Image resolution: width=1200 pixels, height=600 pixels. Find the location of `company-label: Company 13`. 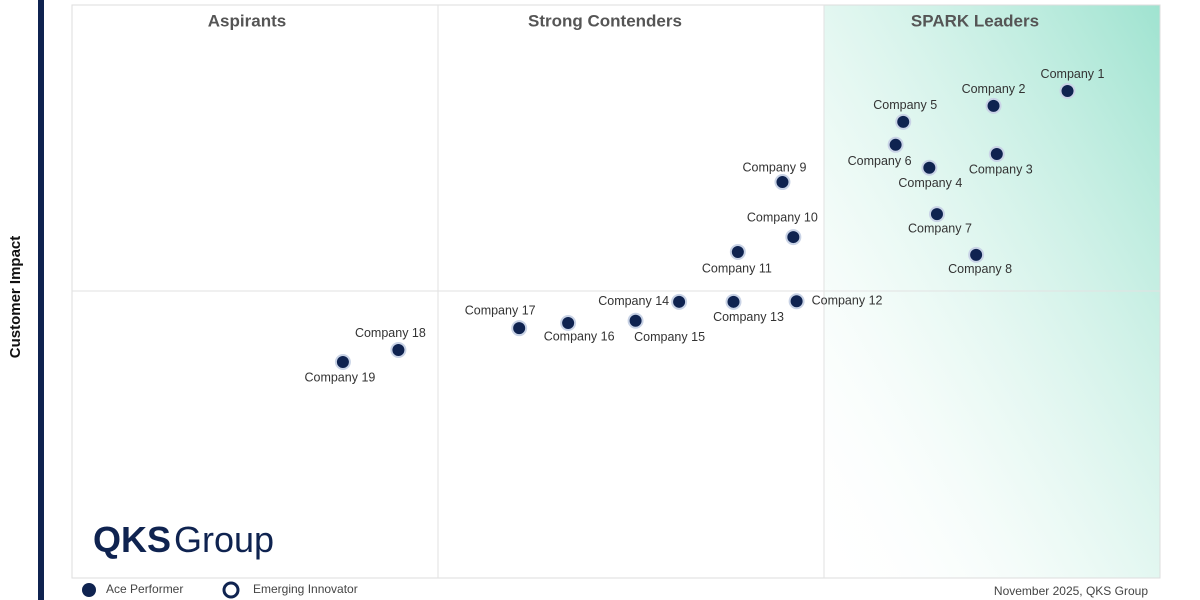

company-label: Company 13 is located at coordinates (748, 317).